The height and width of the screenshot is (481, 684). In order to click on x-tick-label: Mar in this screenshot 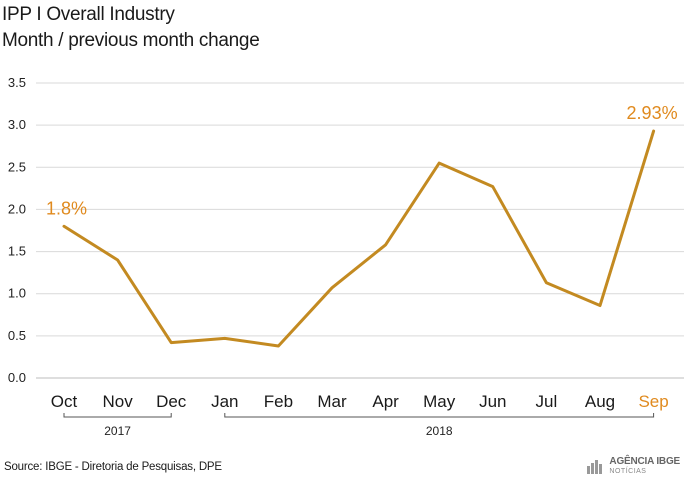, I will do `click(332, 401)`.